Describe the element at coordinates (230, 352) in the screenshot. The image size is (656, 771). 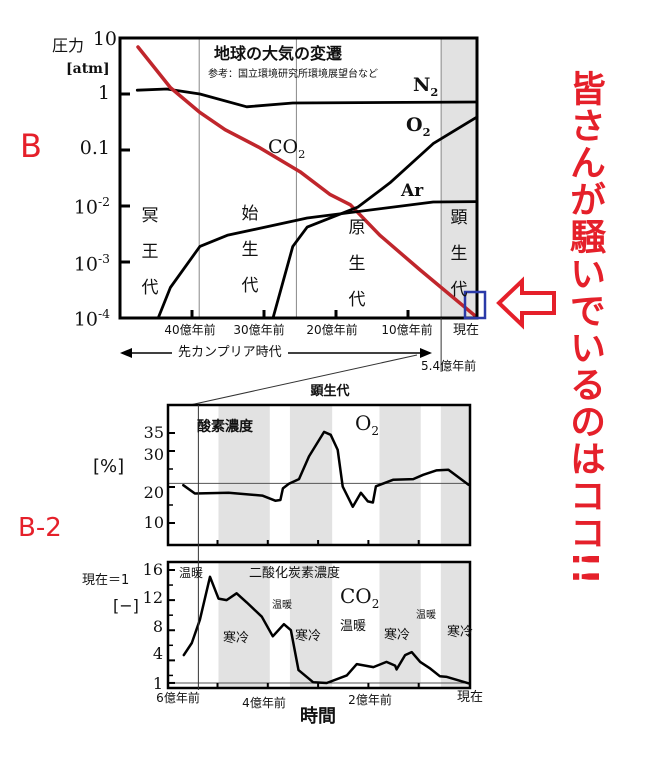
I see `precambrian-label: 先カンプリア時代` at that location.